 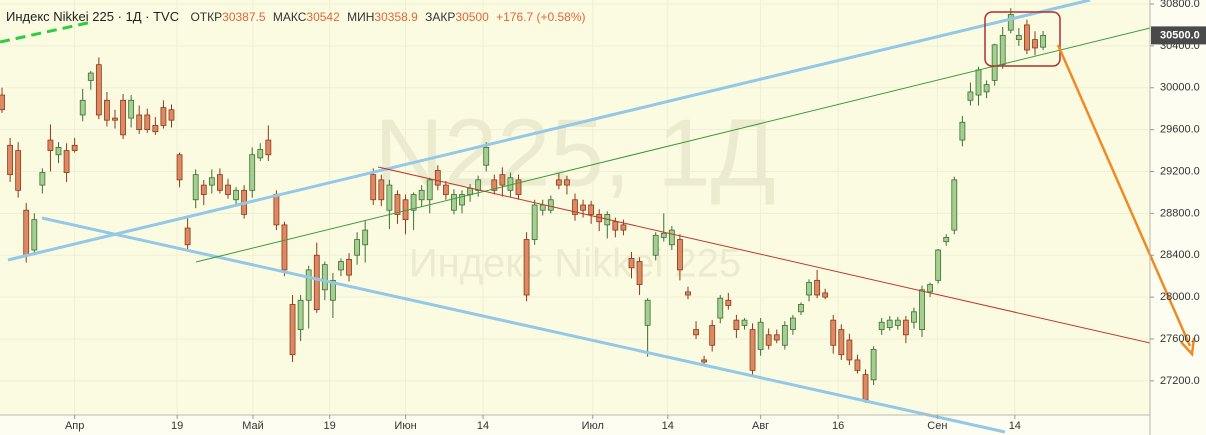 I want to click on y-tick-label: 28800.0, so click(x=1180, y=213).